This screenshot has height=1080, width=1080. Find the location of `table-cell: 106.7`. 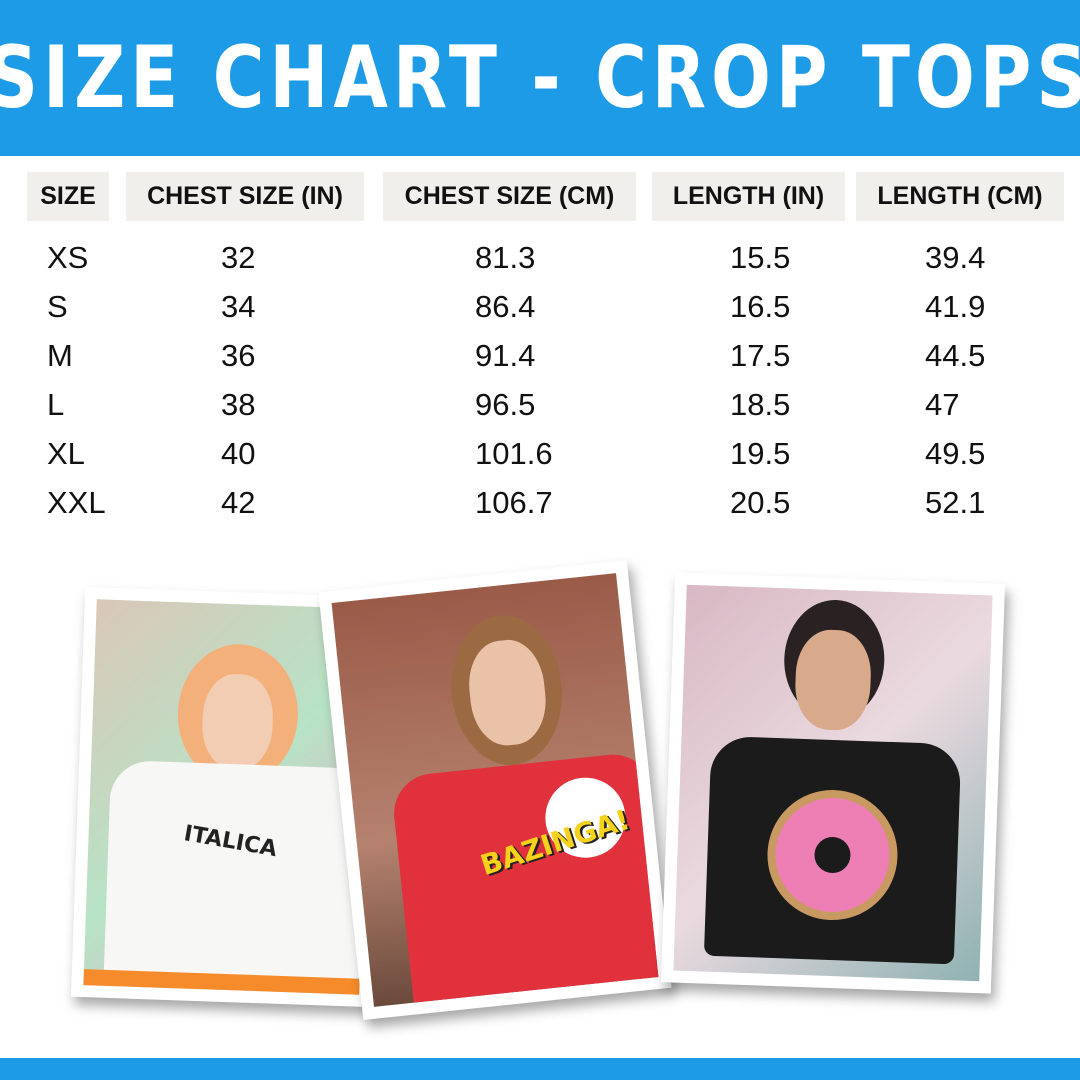

table-cell: 106.7 is located at coordinates (514, 502).